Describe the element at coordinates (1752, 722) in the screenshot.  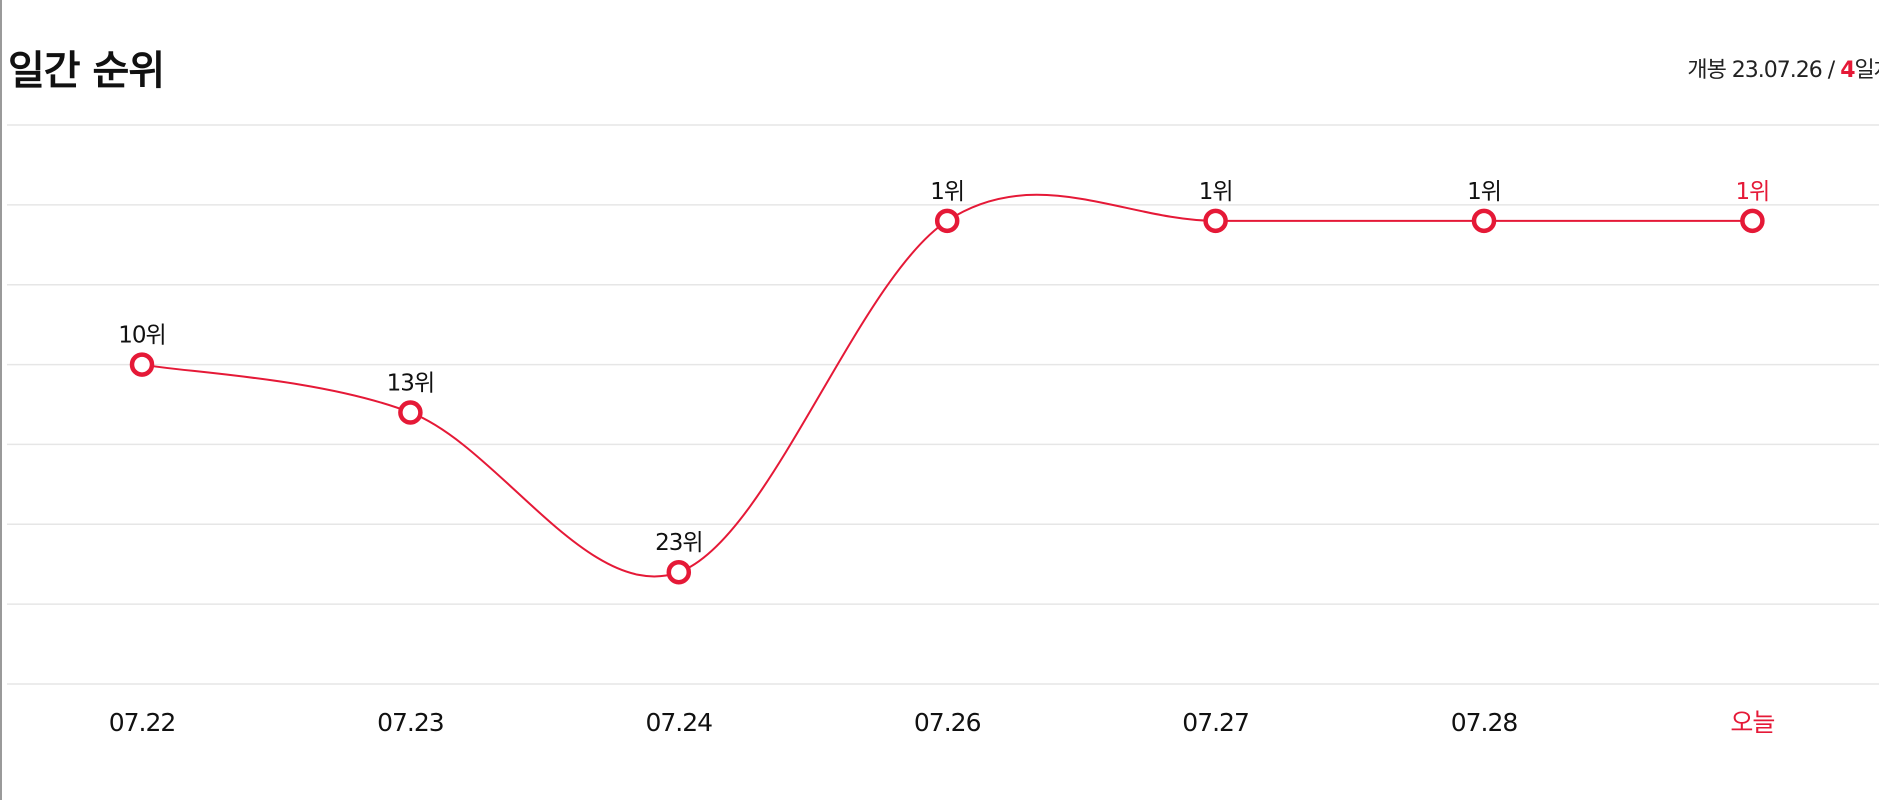
I see `x-tick-label: 오늘` at that location.